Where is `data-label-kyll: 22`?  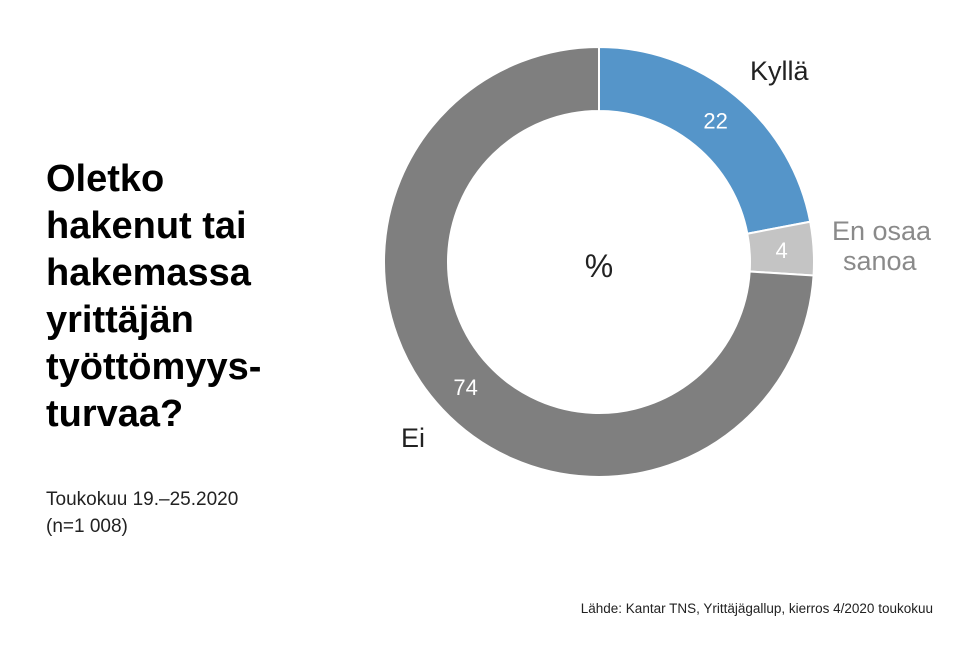
data-label-kyll: 22 is located at coordinates (715, 120).